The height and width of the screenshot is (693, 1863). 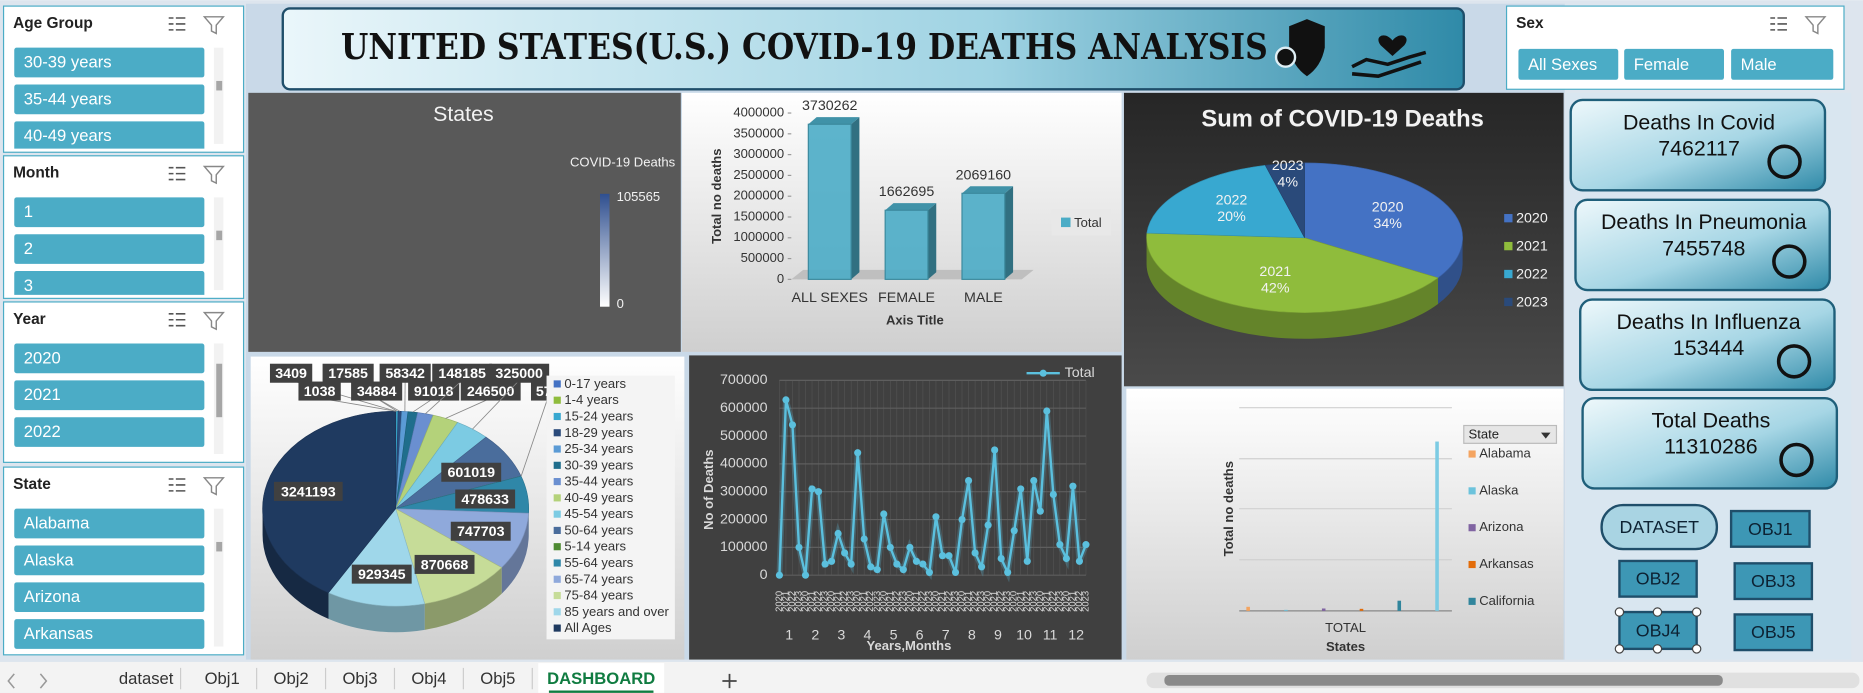 What do you see at coordinates (1532, 302) in the screenshot?
I see `legend-label: 2023` at bounding box center [1532, 302].